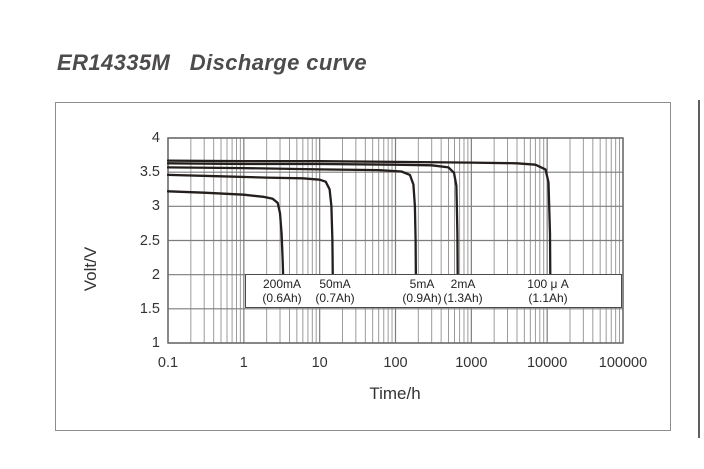 This screenshot has width=704, height=469. What do you see at coordinates (149, 240) in the screenshot?
I see `y-tick-2.5: 2.5` at bounding box center [149, 240].